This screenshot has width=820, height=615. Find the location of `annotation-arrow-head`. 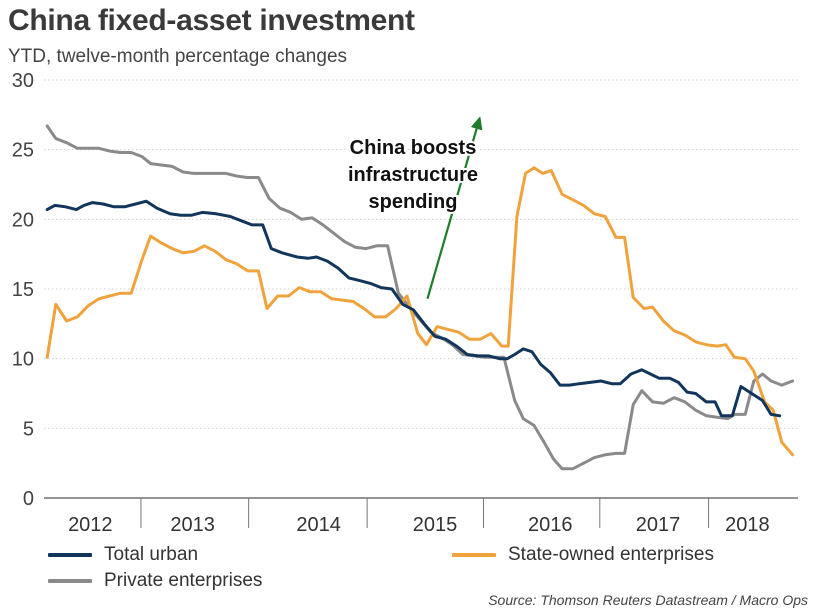

annotation-arrow-head is located at coordinates (476, 123).